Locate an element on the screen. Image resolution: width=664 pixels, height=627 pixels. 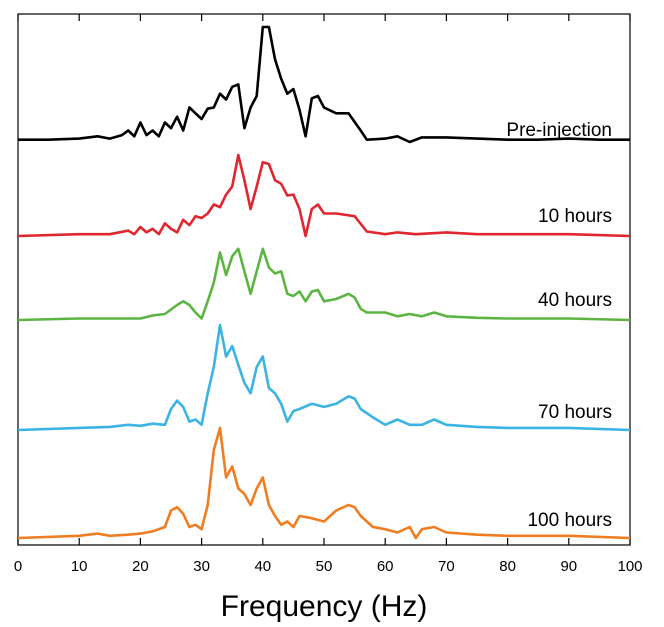
series-label-3: 70 hours is located at coordinates (575, 412).